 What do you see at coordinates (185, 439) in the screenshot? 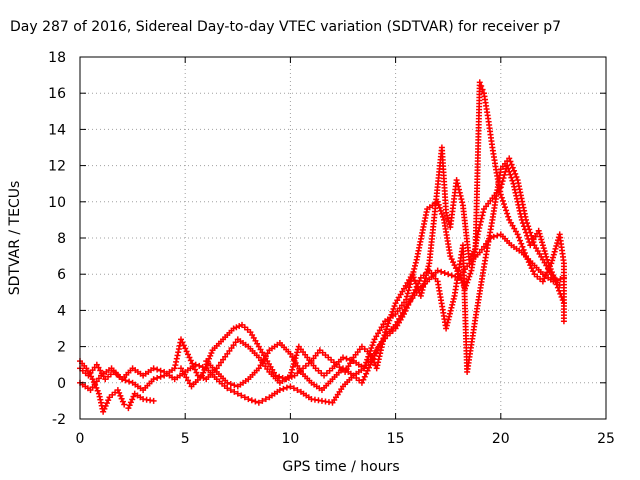
I see `x-tick-label: 5` at bounding box center [185, 439].